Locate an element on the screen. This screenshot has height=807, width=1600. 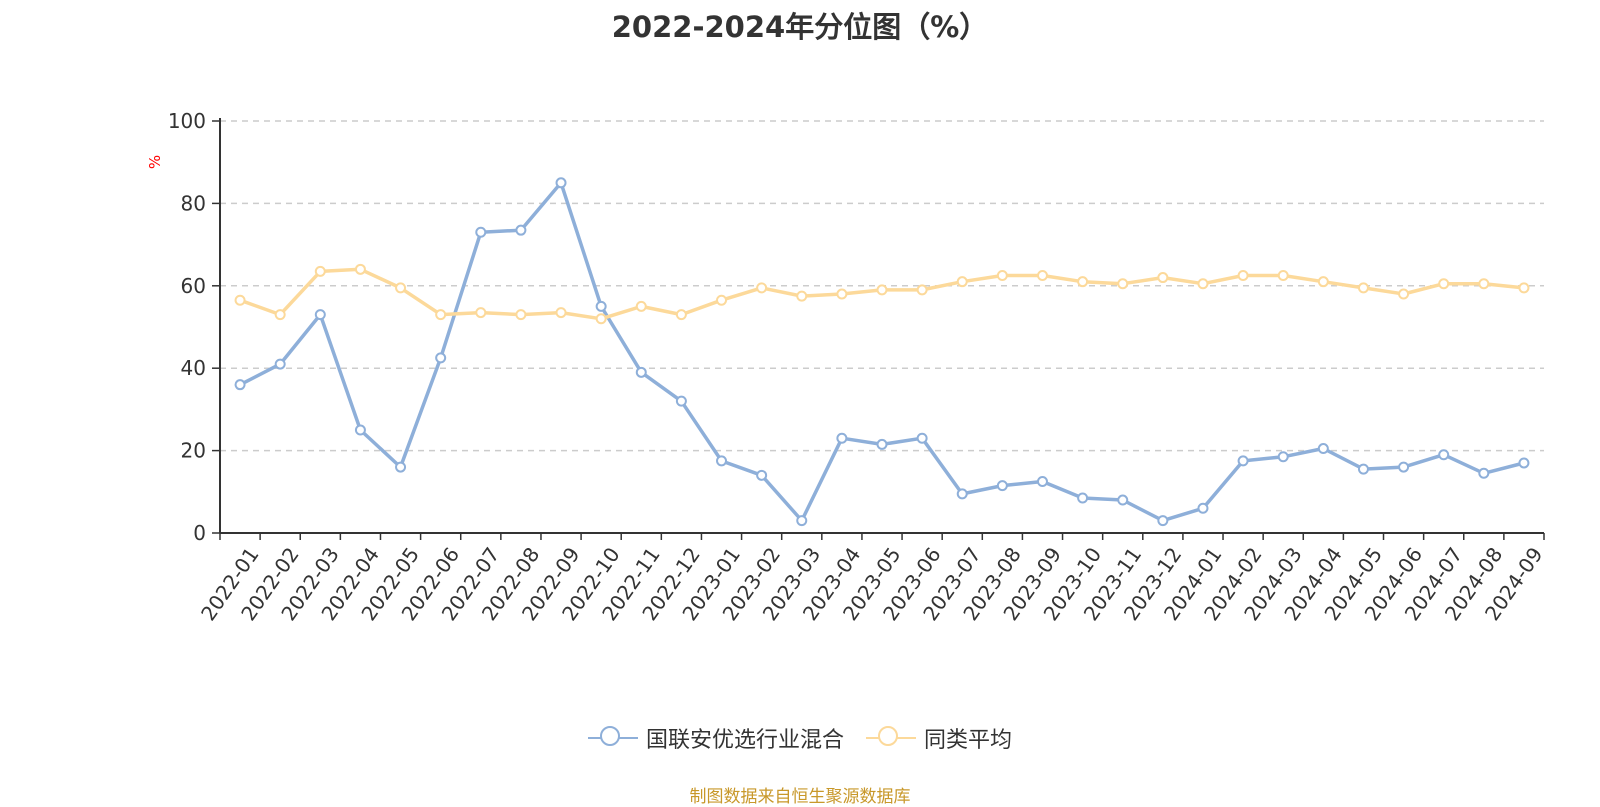
legend-item-series-2: 同类平均 is located at coordinates (939, 738).